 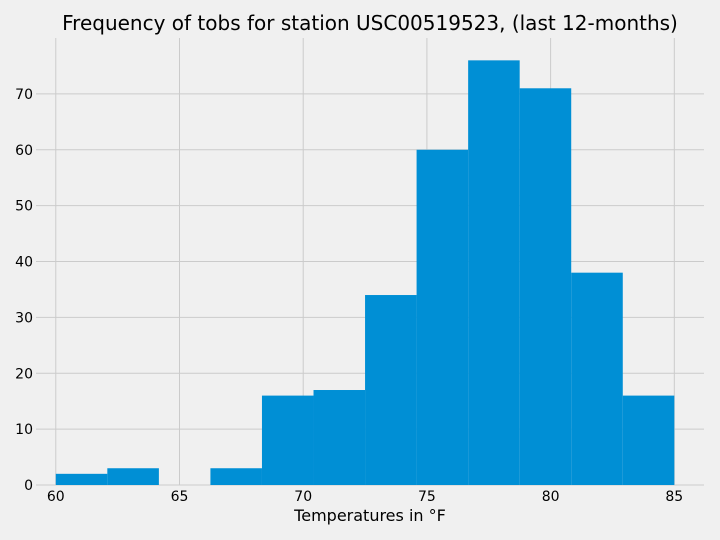 What do you see at coordinates (674, 497) in the screenshot?
I see `x-tick-label: 85` at bounding box center [674, 497].